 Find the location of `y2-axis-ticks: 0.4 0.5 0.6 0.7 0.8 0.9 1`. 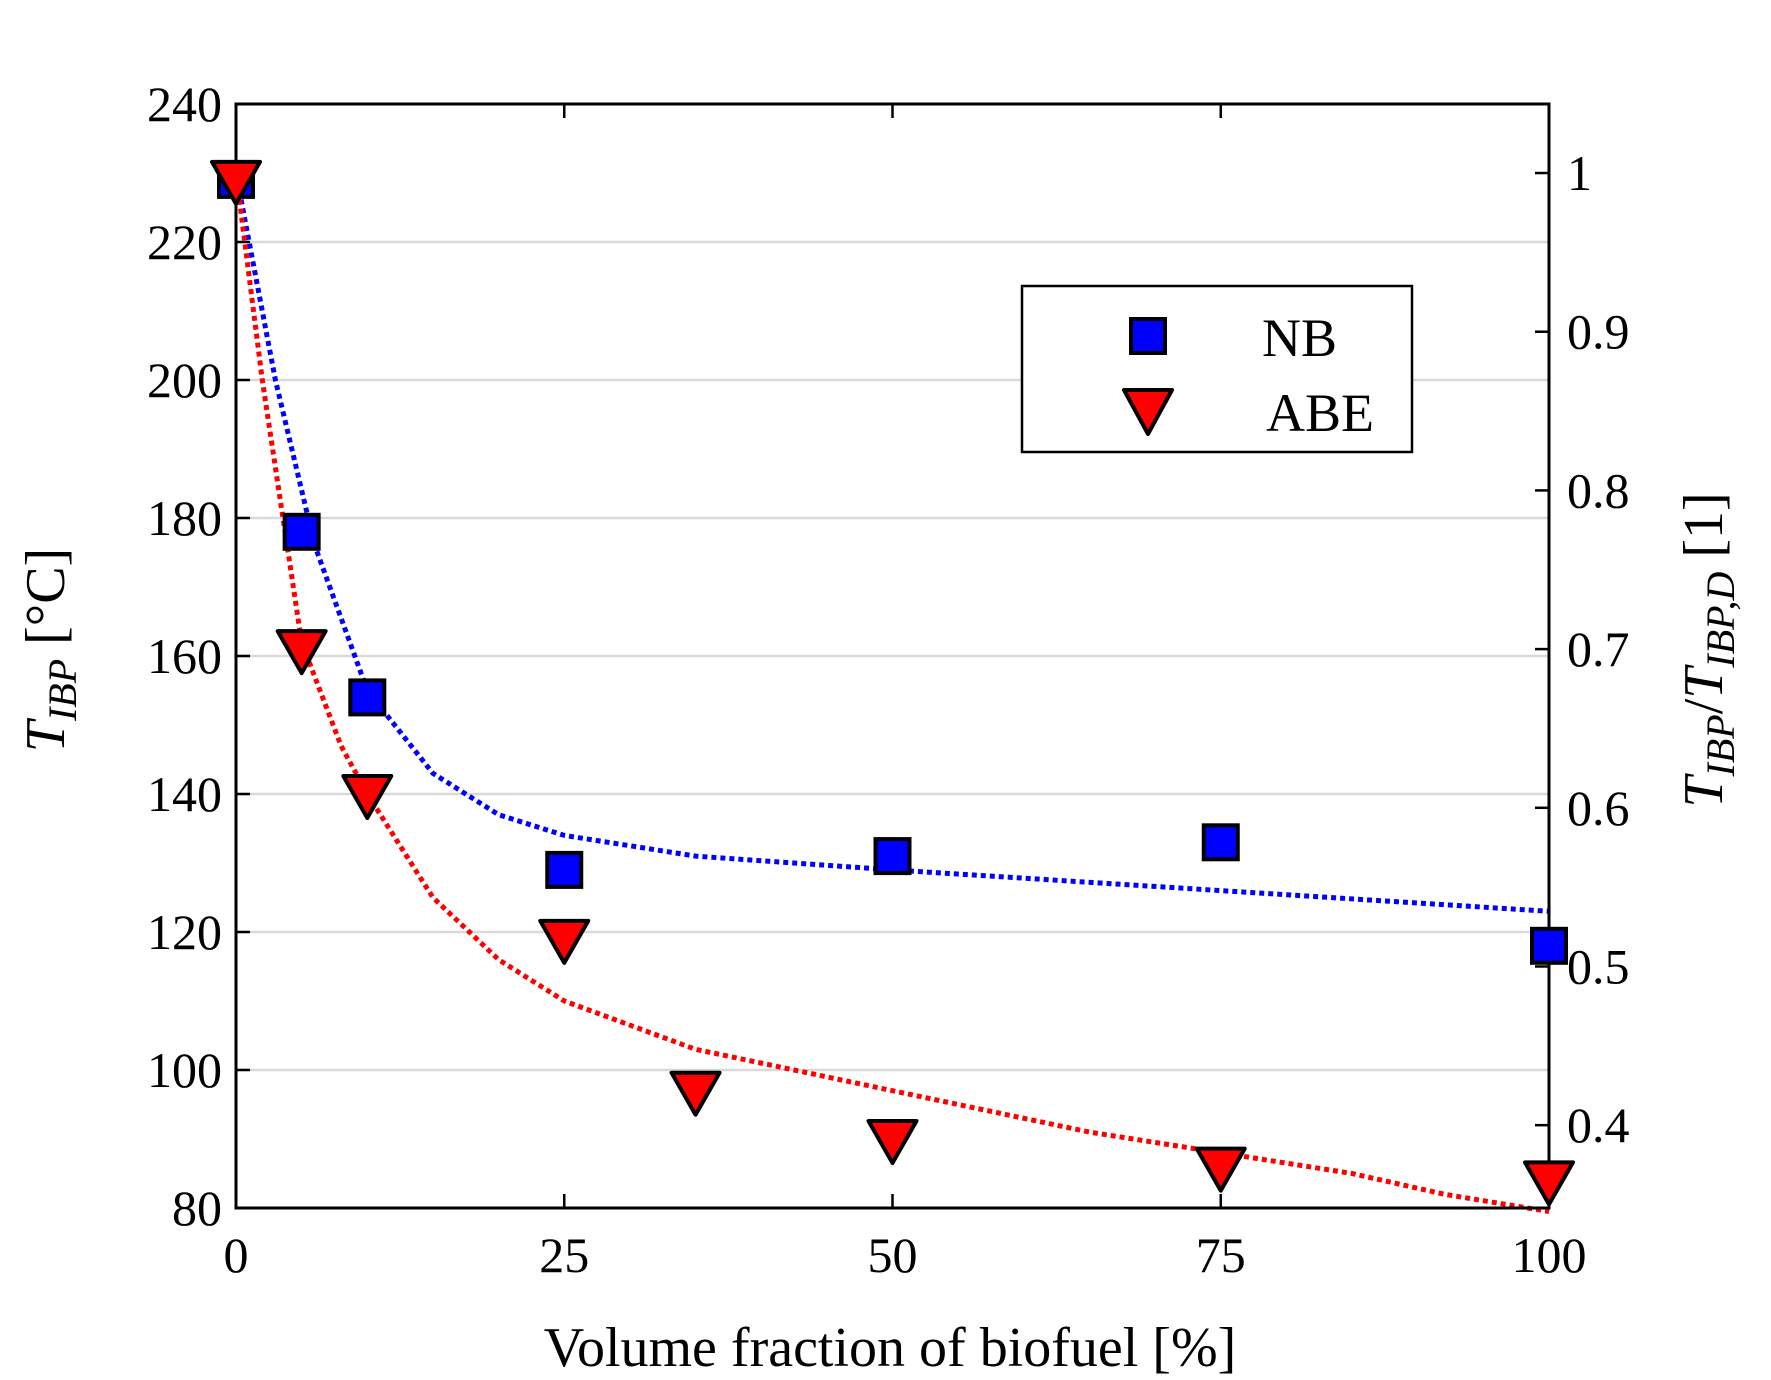

y2-axis-ticks: 0.4 0.5 0.6 0.7 0.8 0.9 1 is located at coordinates (1582, 649).